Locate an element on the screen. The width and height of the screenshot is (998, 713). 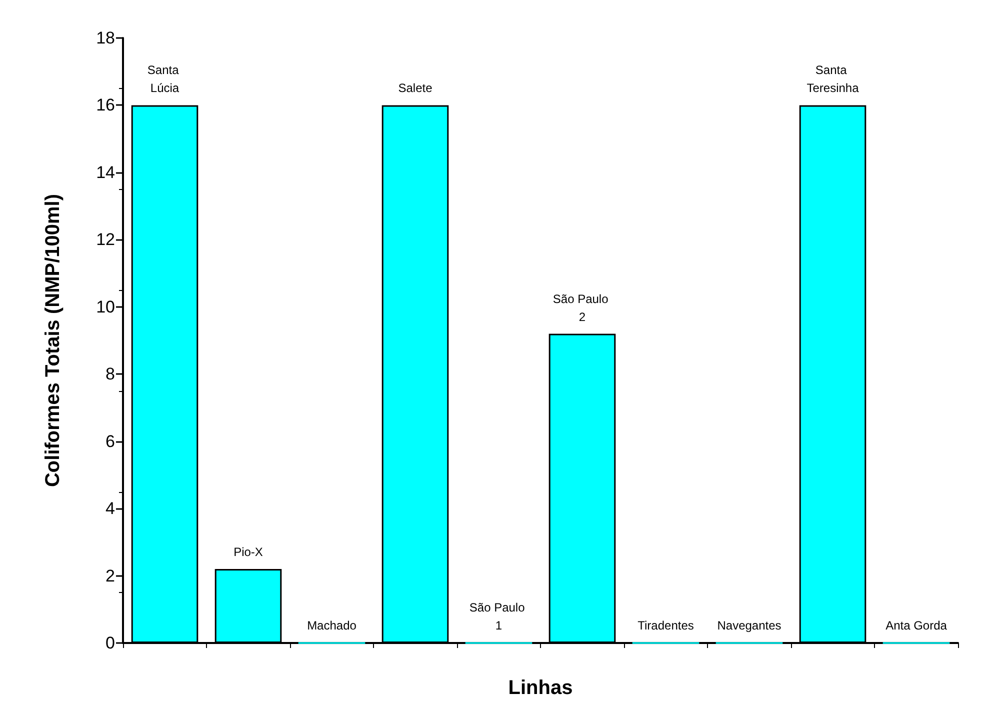
x-tick-label: São Paulo 2 is located at coordinates (582, 308).